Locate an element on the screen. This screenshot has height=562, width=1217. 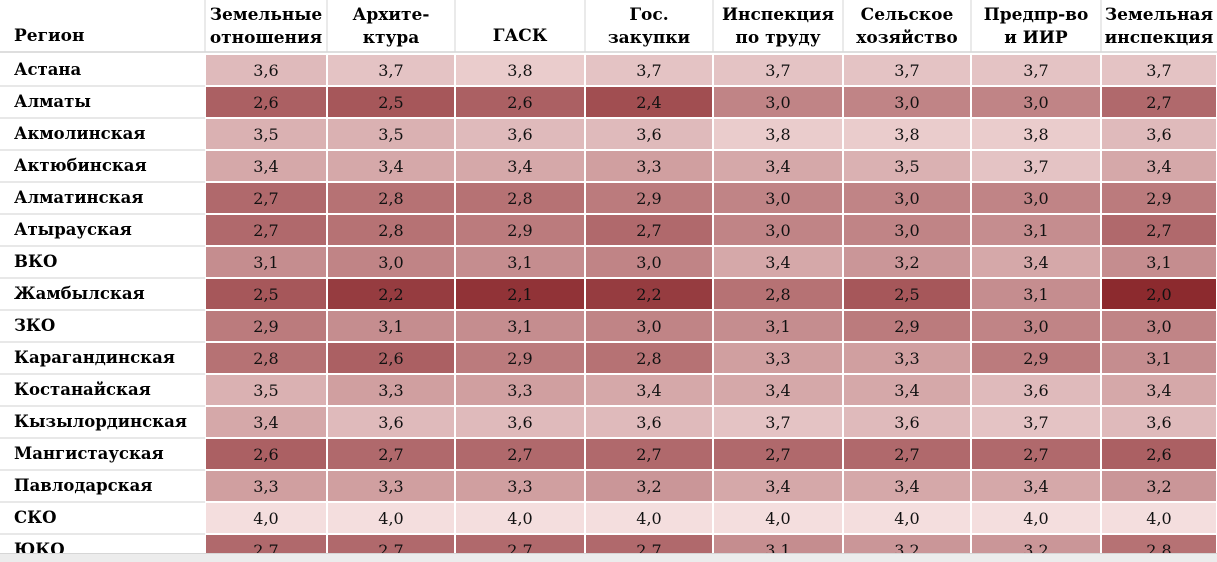
column-header-label: закупки is located at coordinates (649, 38).